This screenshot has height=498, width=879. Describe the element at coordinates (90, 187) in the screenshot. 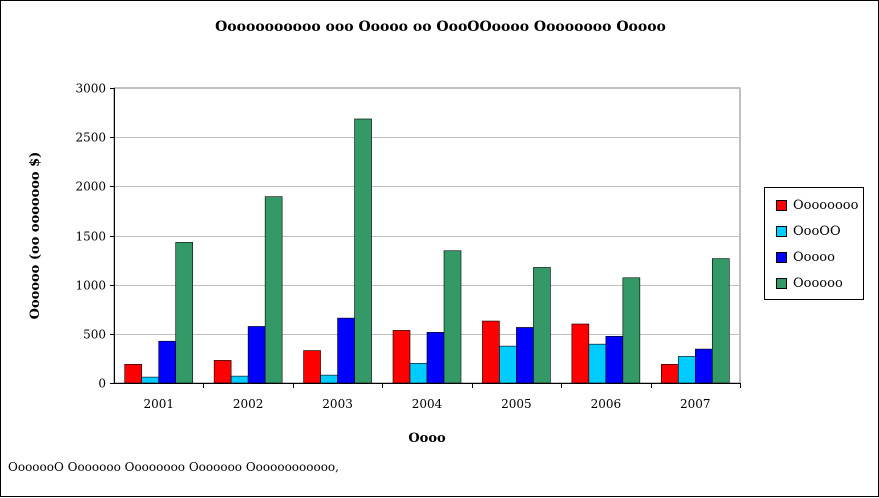

I see `y-tick-label-4: 2000` at that location.